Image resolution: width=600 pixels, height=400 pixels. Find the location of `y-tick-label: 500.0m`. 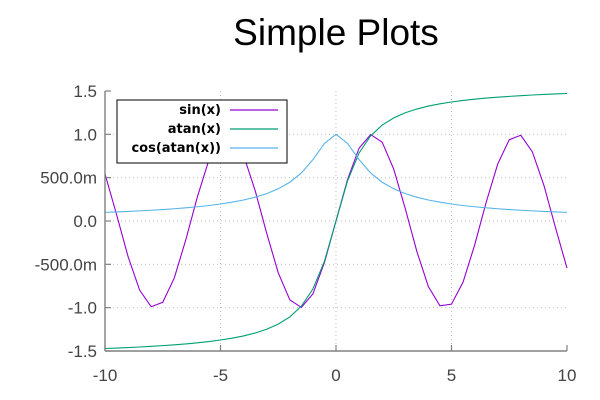

y-tick-label: 500.0m is located at coordinates (68, 178).